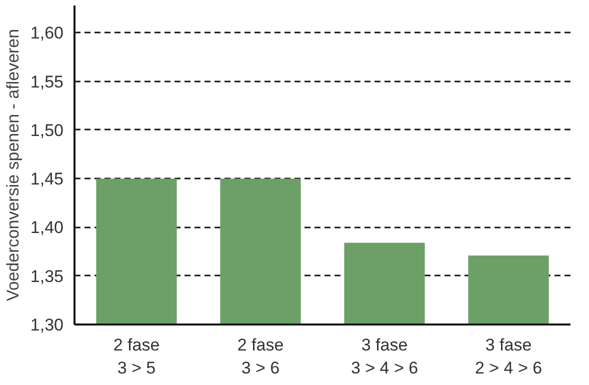 This screenshot has width=589, height=385. What do you see at coordinates (508, 357) in the screenshot?
I see `x-tick-label: 3 fase 2 > 4 > 6` at bounding box center [508, 357].